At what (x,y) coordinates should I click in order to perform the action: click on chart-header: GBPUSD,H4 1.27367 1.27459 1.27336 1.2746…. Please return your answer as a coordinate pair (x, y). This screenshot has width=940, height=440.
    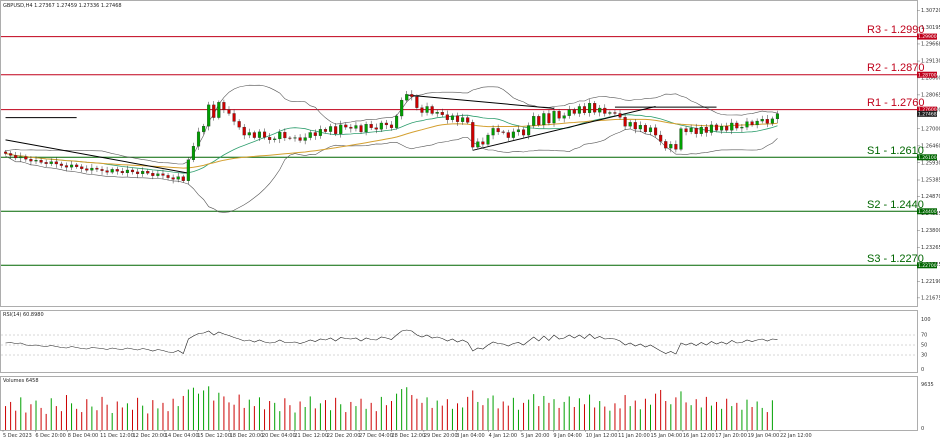
    Looking at the image, I should click on (62, 6).